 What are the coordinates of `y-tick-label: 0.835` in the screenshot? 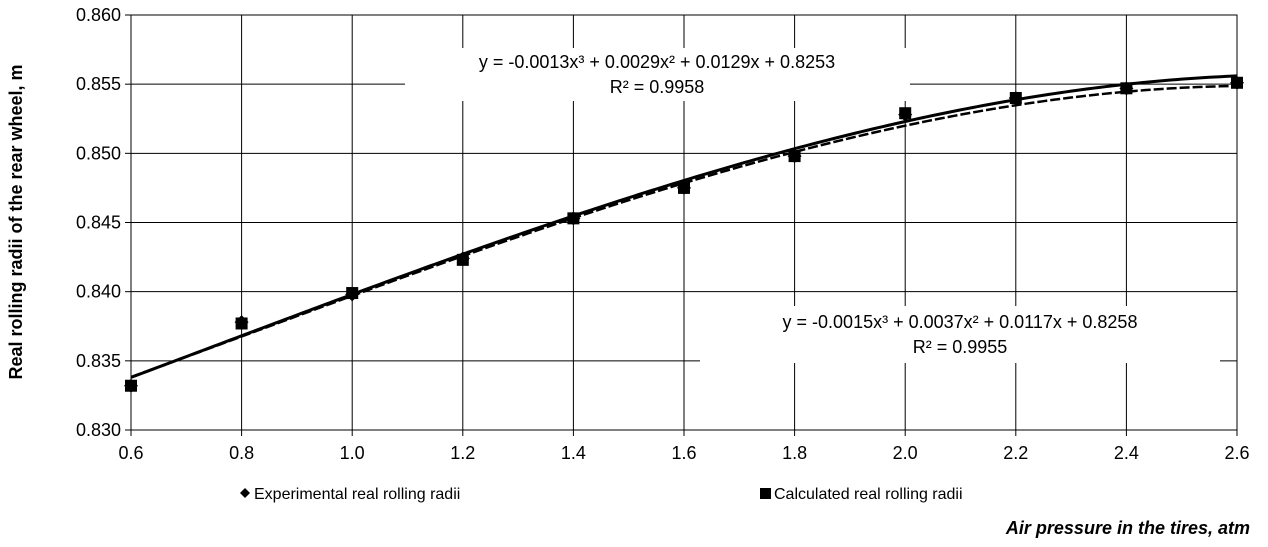 It's located at (98, 361).